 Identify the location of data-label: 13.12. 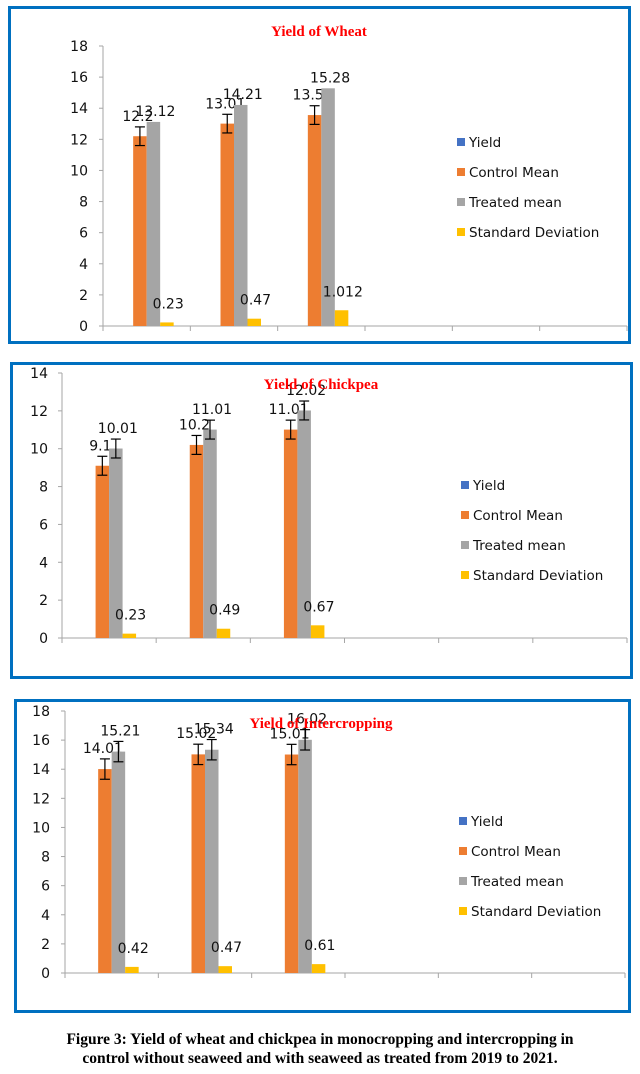
(155, 112).